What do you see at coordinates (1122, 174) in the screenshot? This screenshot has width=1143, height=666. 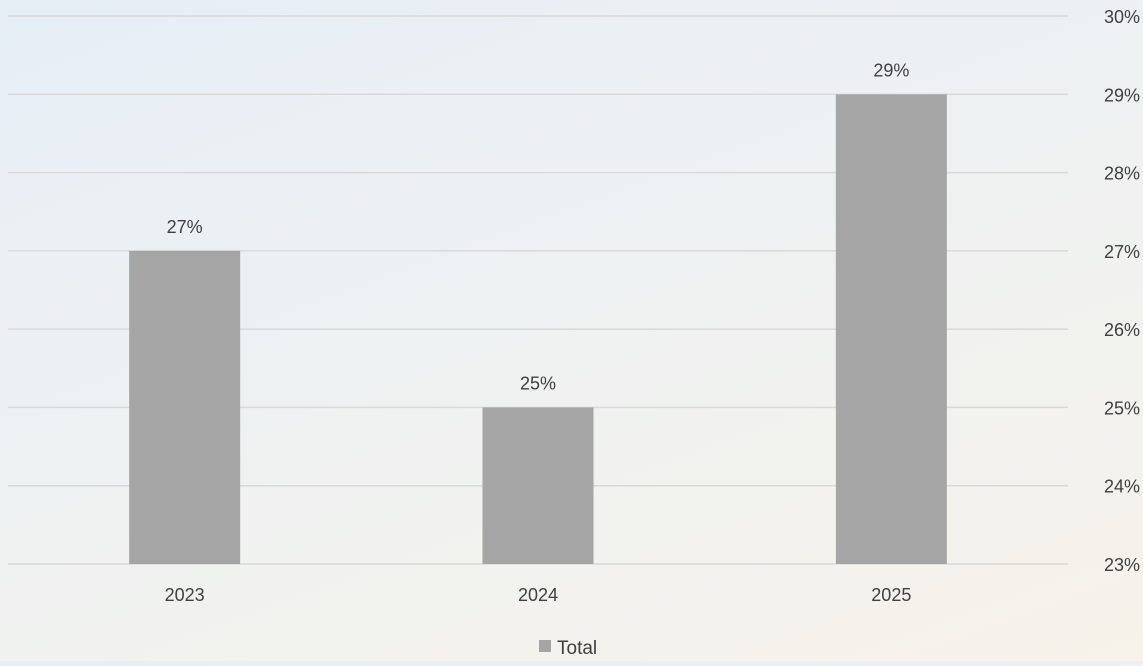 I see `y-tick-label: 28%` at bounding box center [1122, 174].